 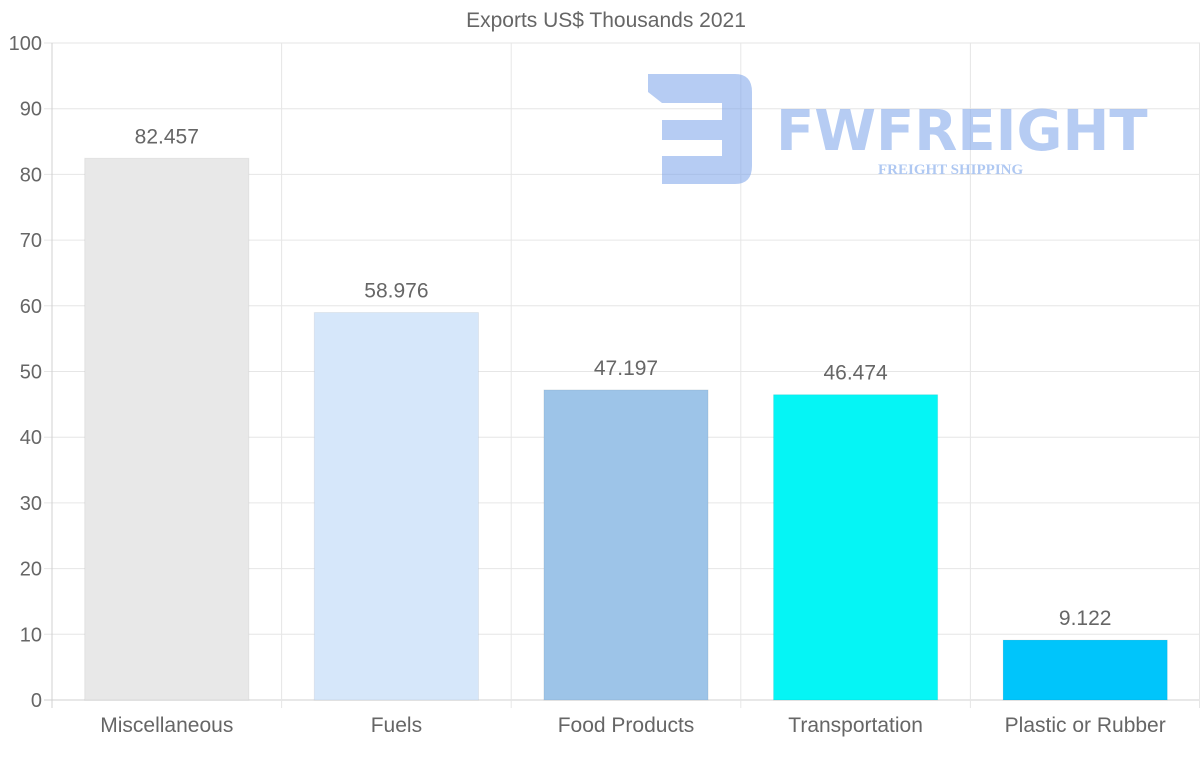 What do you see at coordinates (167, 136) in the screenshot?
I see `data-label: 82.457` at bounding box center [167, 136].